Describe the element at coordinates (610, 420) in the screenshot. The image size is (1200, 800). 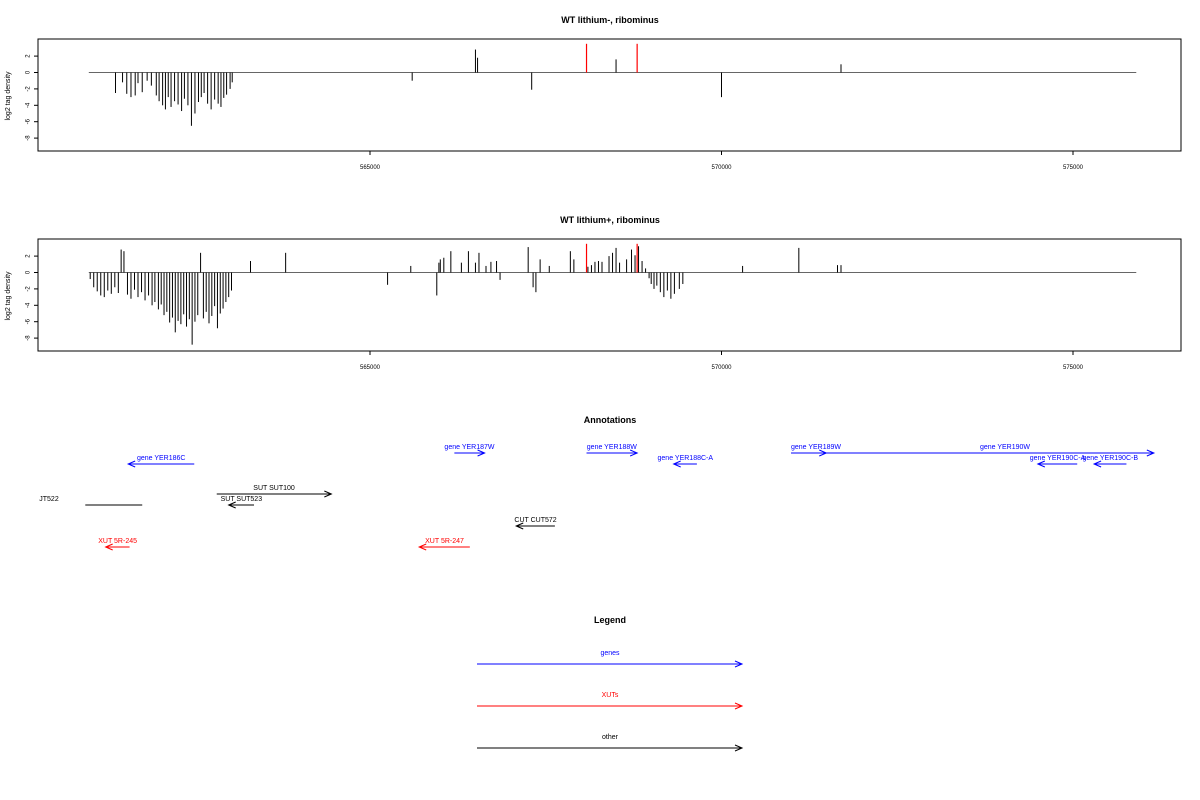
I see `annotations-title: Annotations` at that location.